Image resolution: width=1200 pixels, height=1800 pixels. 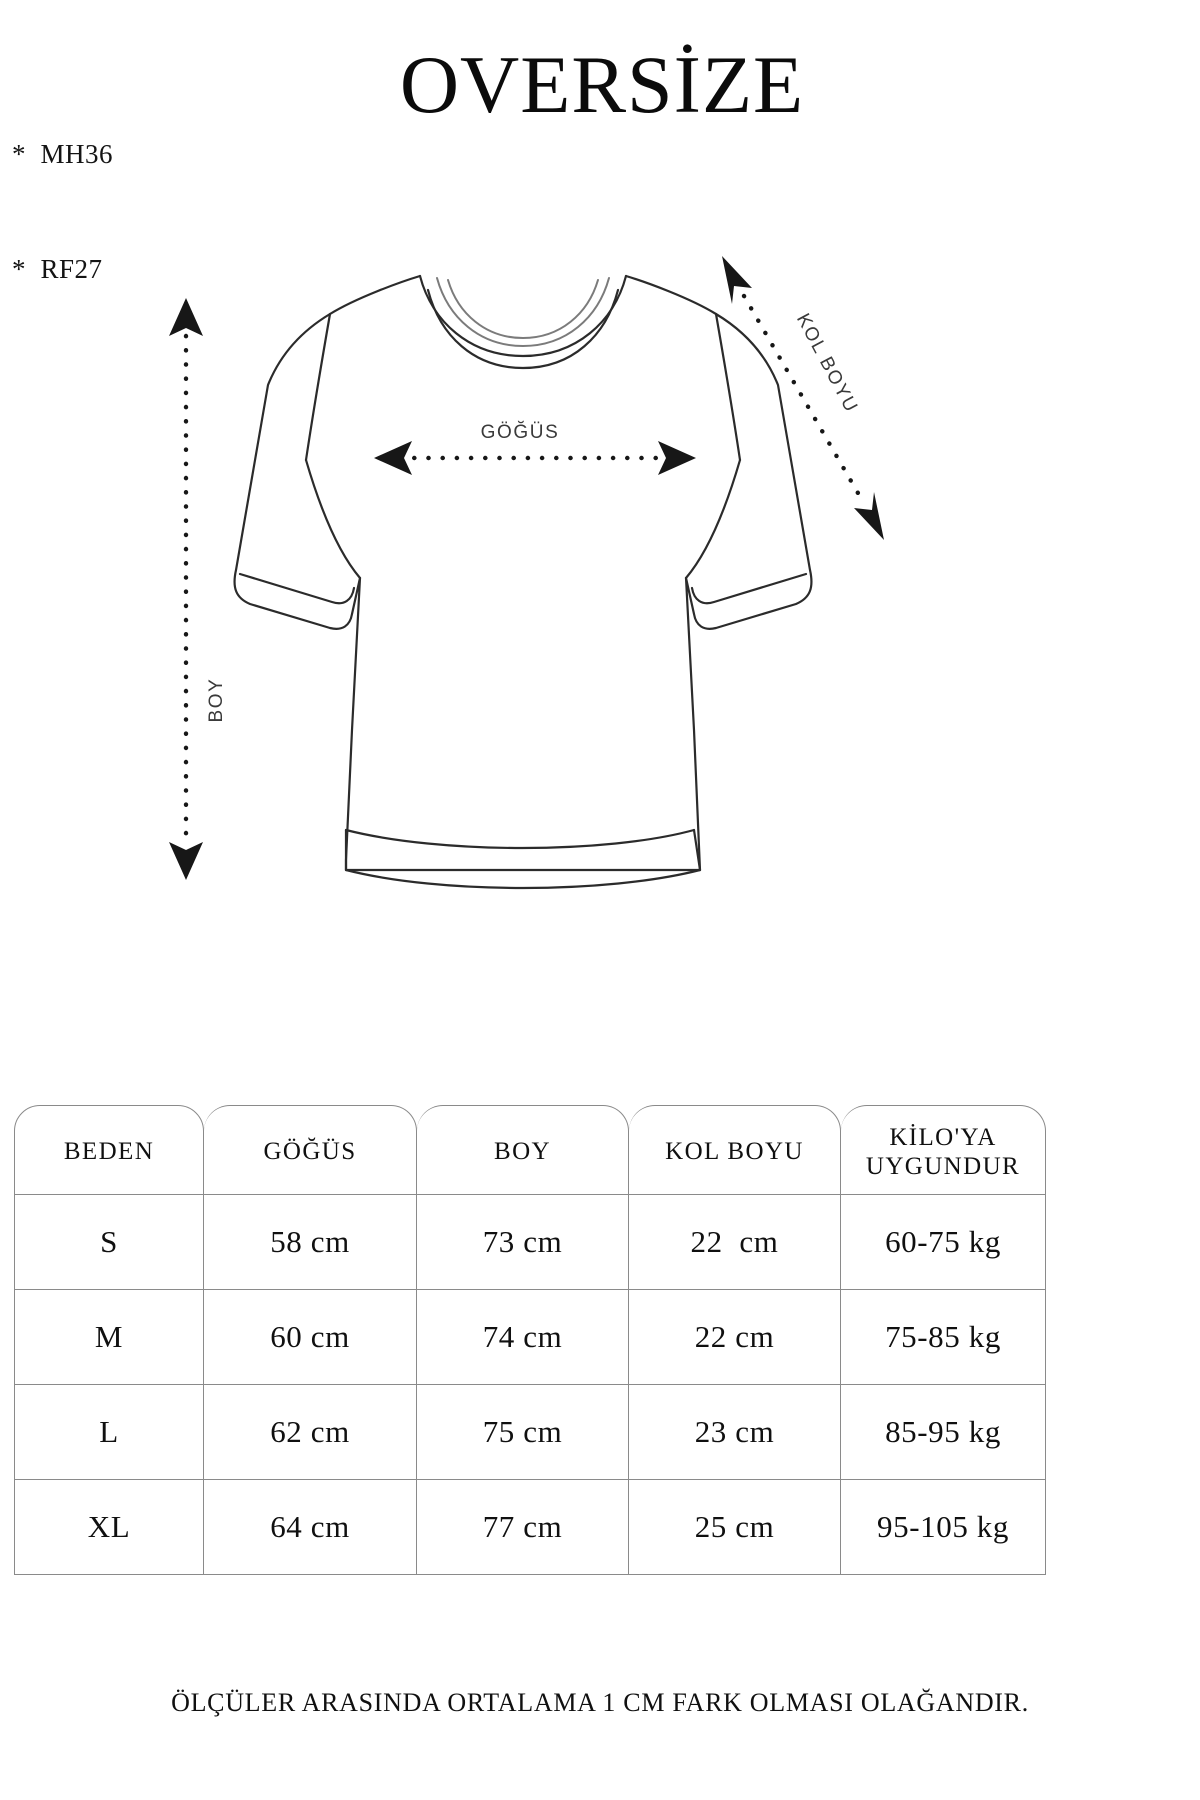 I want to click on chest-label: GÖĞÜS, so click(x=520, y=432).